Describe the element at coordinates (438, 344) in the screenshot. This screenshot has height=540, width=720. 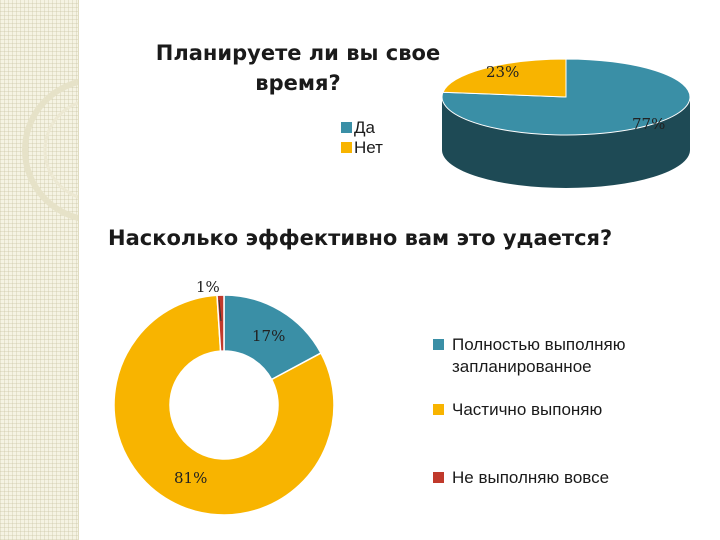
I see `legend-swatch-full` at that location.